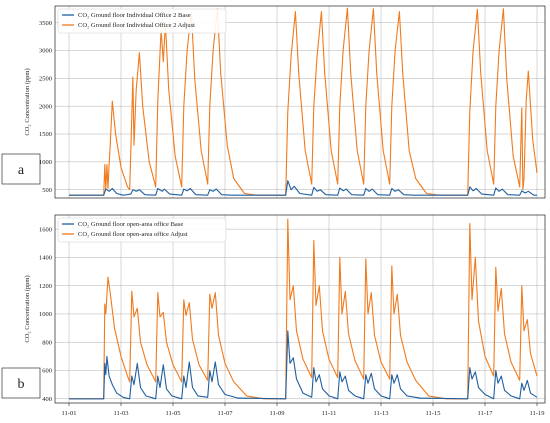 This screenshot has height=423, width=550. What do you see at coordinates (45, 134) in the screenshot?
I see `y-tick-label: 1500` at bounding box center [45, 134].